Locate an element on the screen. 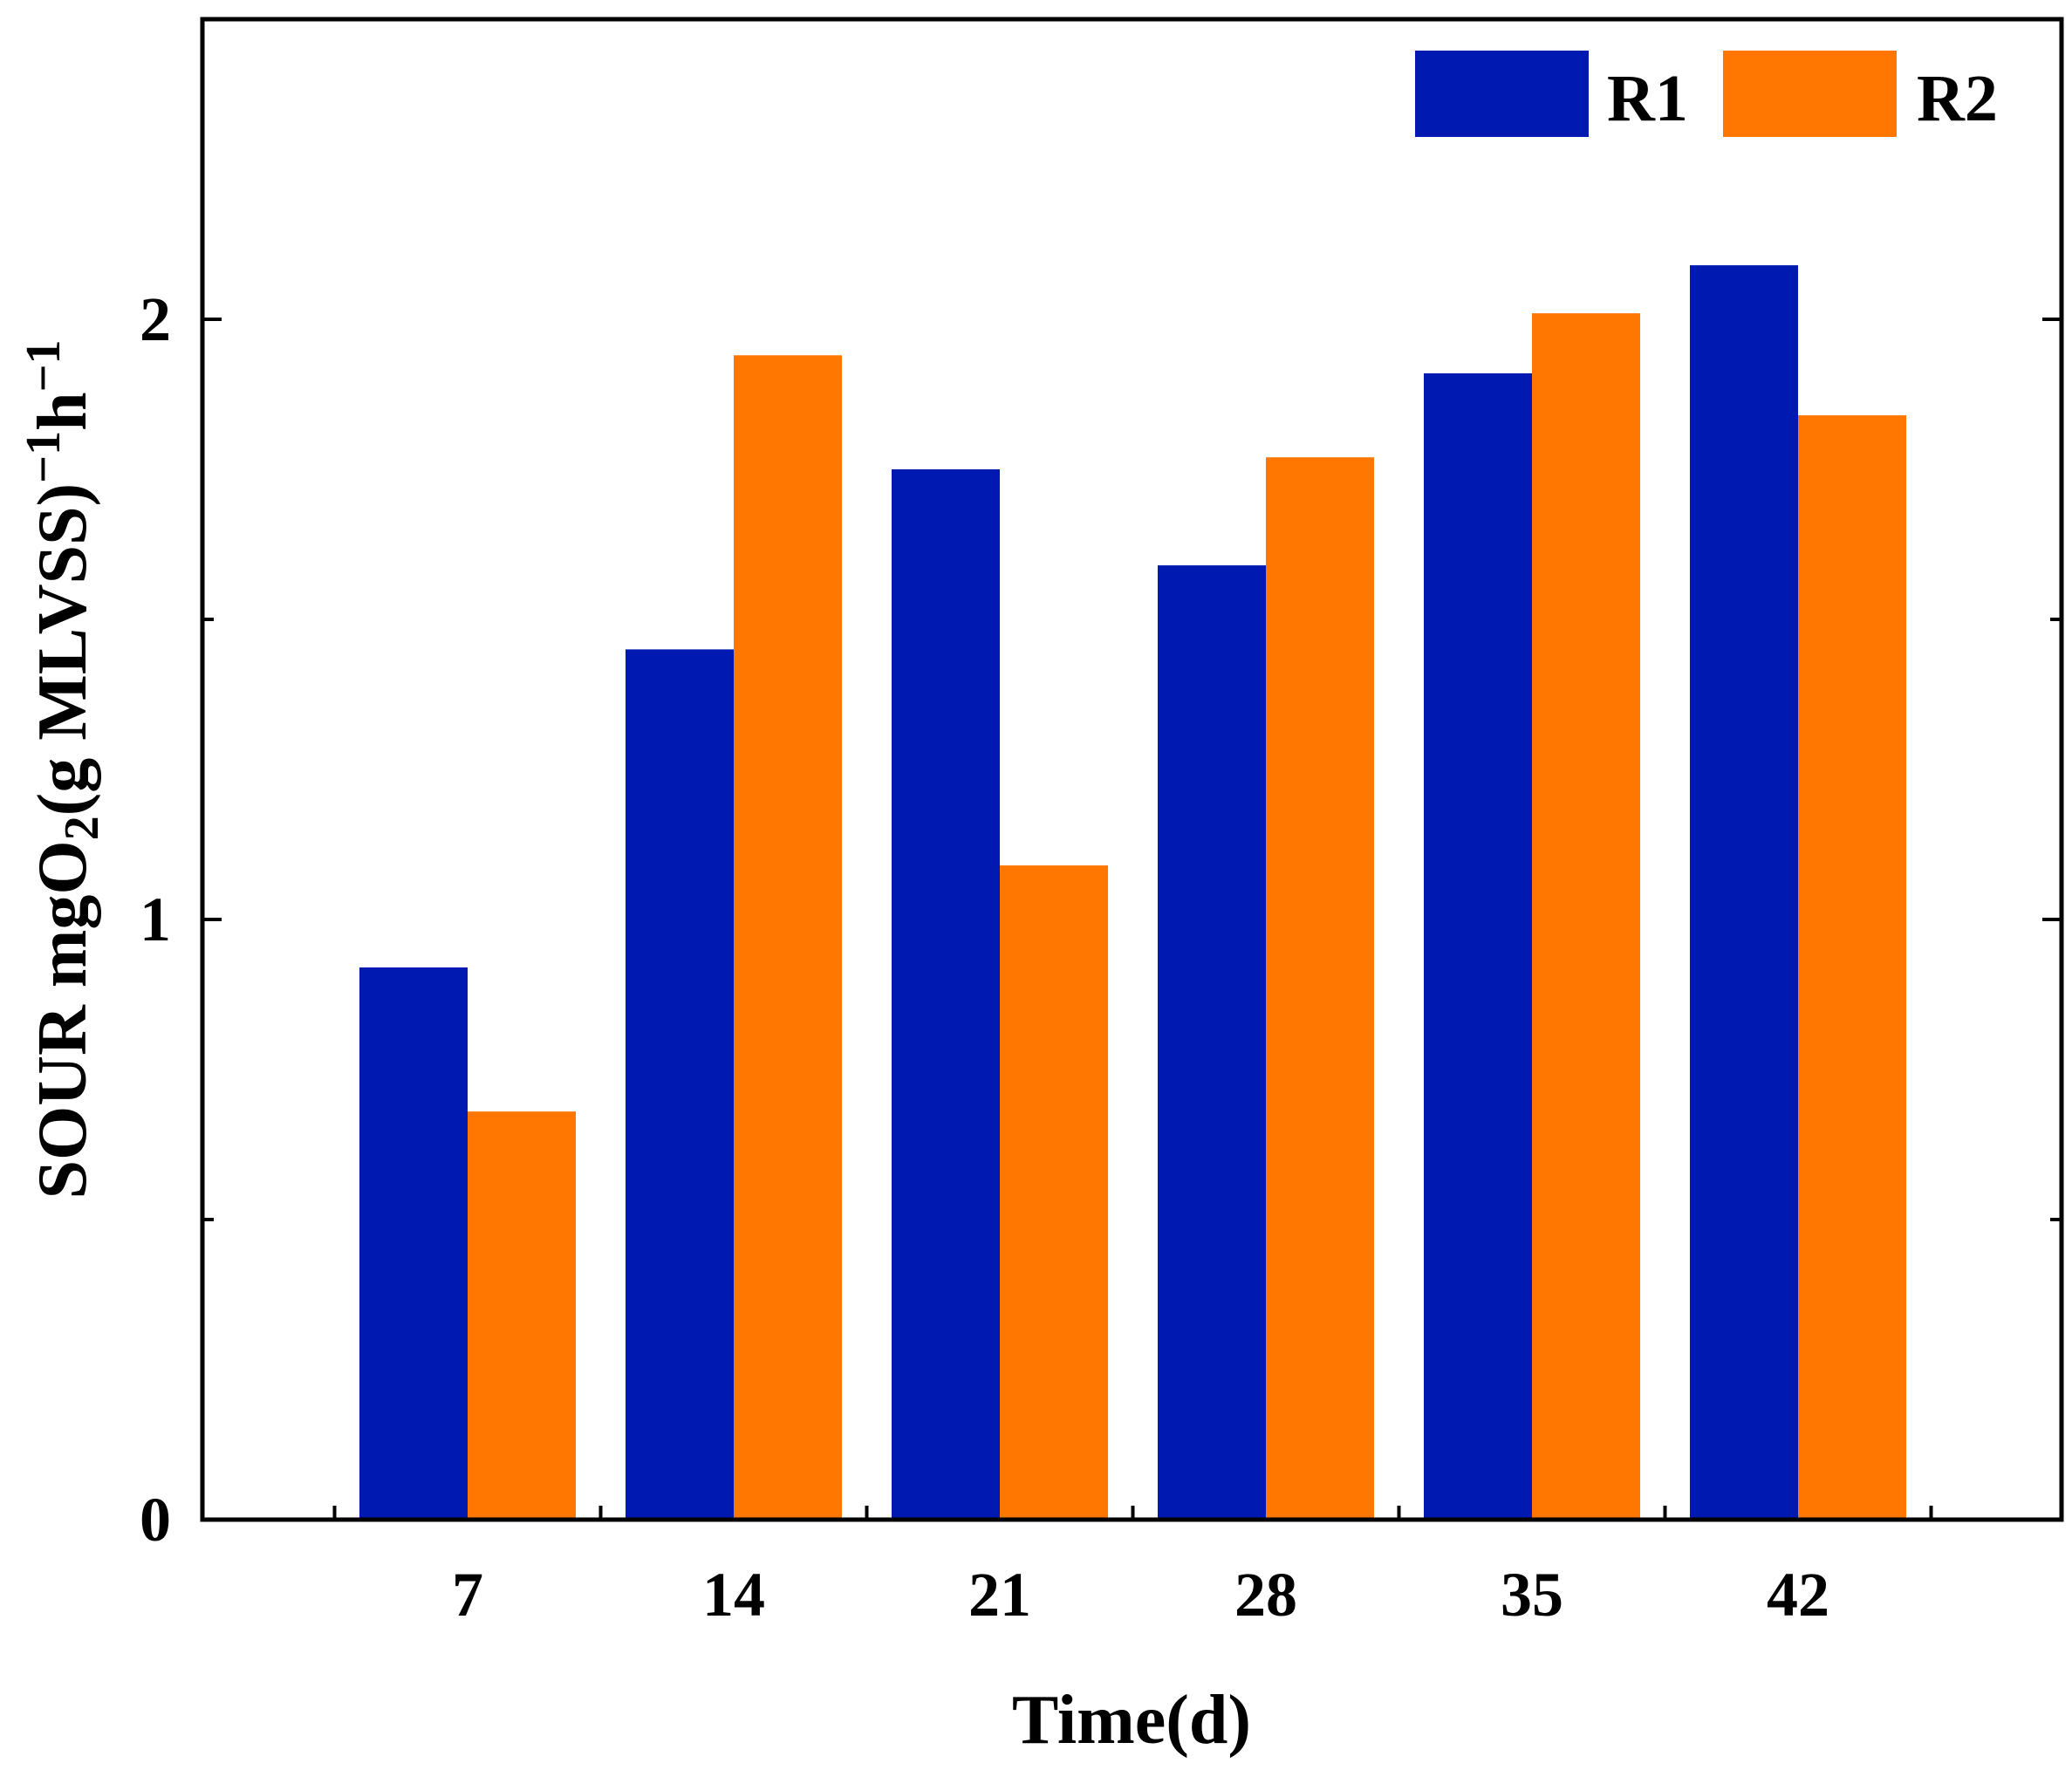 The width and height of the screenshot is (2072, 1770). legend-swatch-r2 is located at coordinates (1810, 94).